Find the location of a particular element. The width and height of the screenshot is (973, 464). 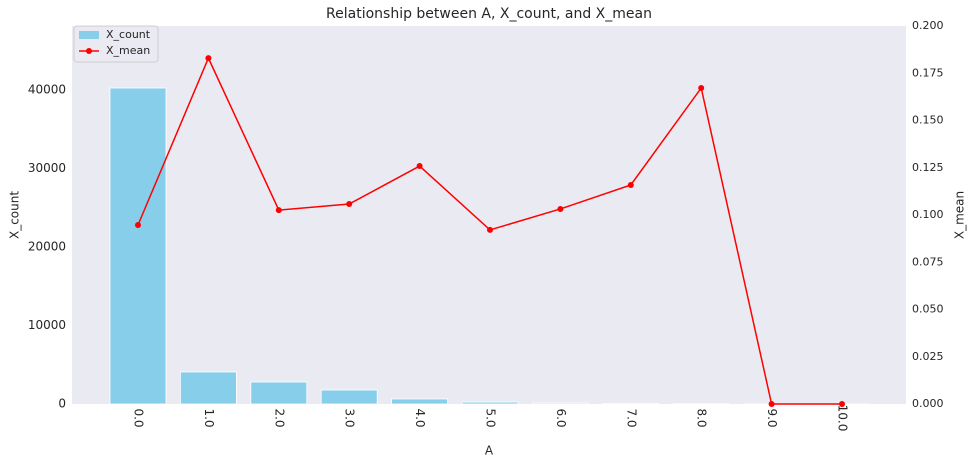

x-tick-label: 6.0 is located at coordinates (561, 417).